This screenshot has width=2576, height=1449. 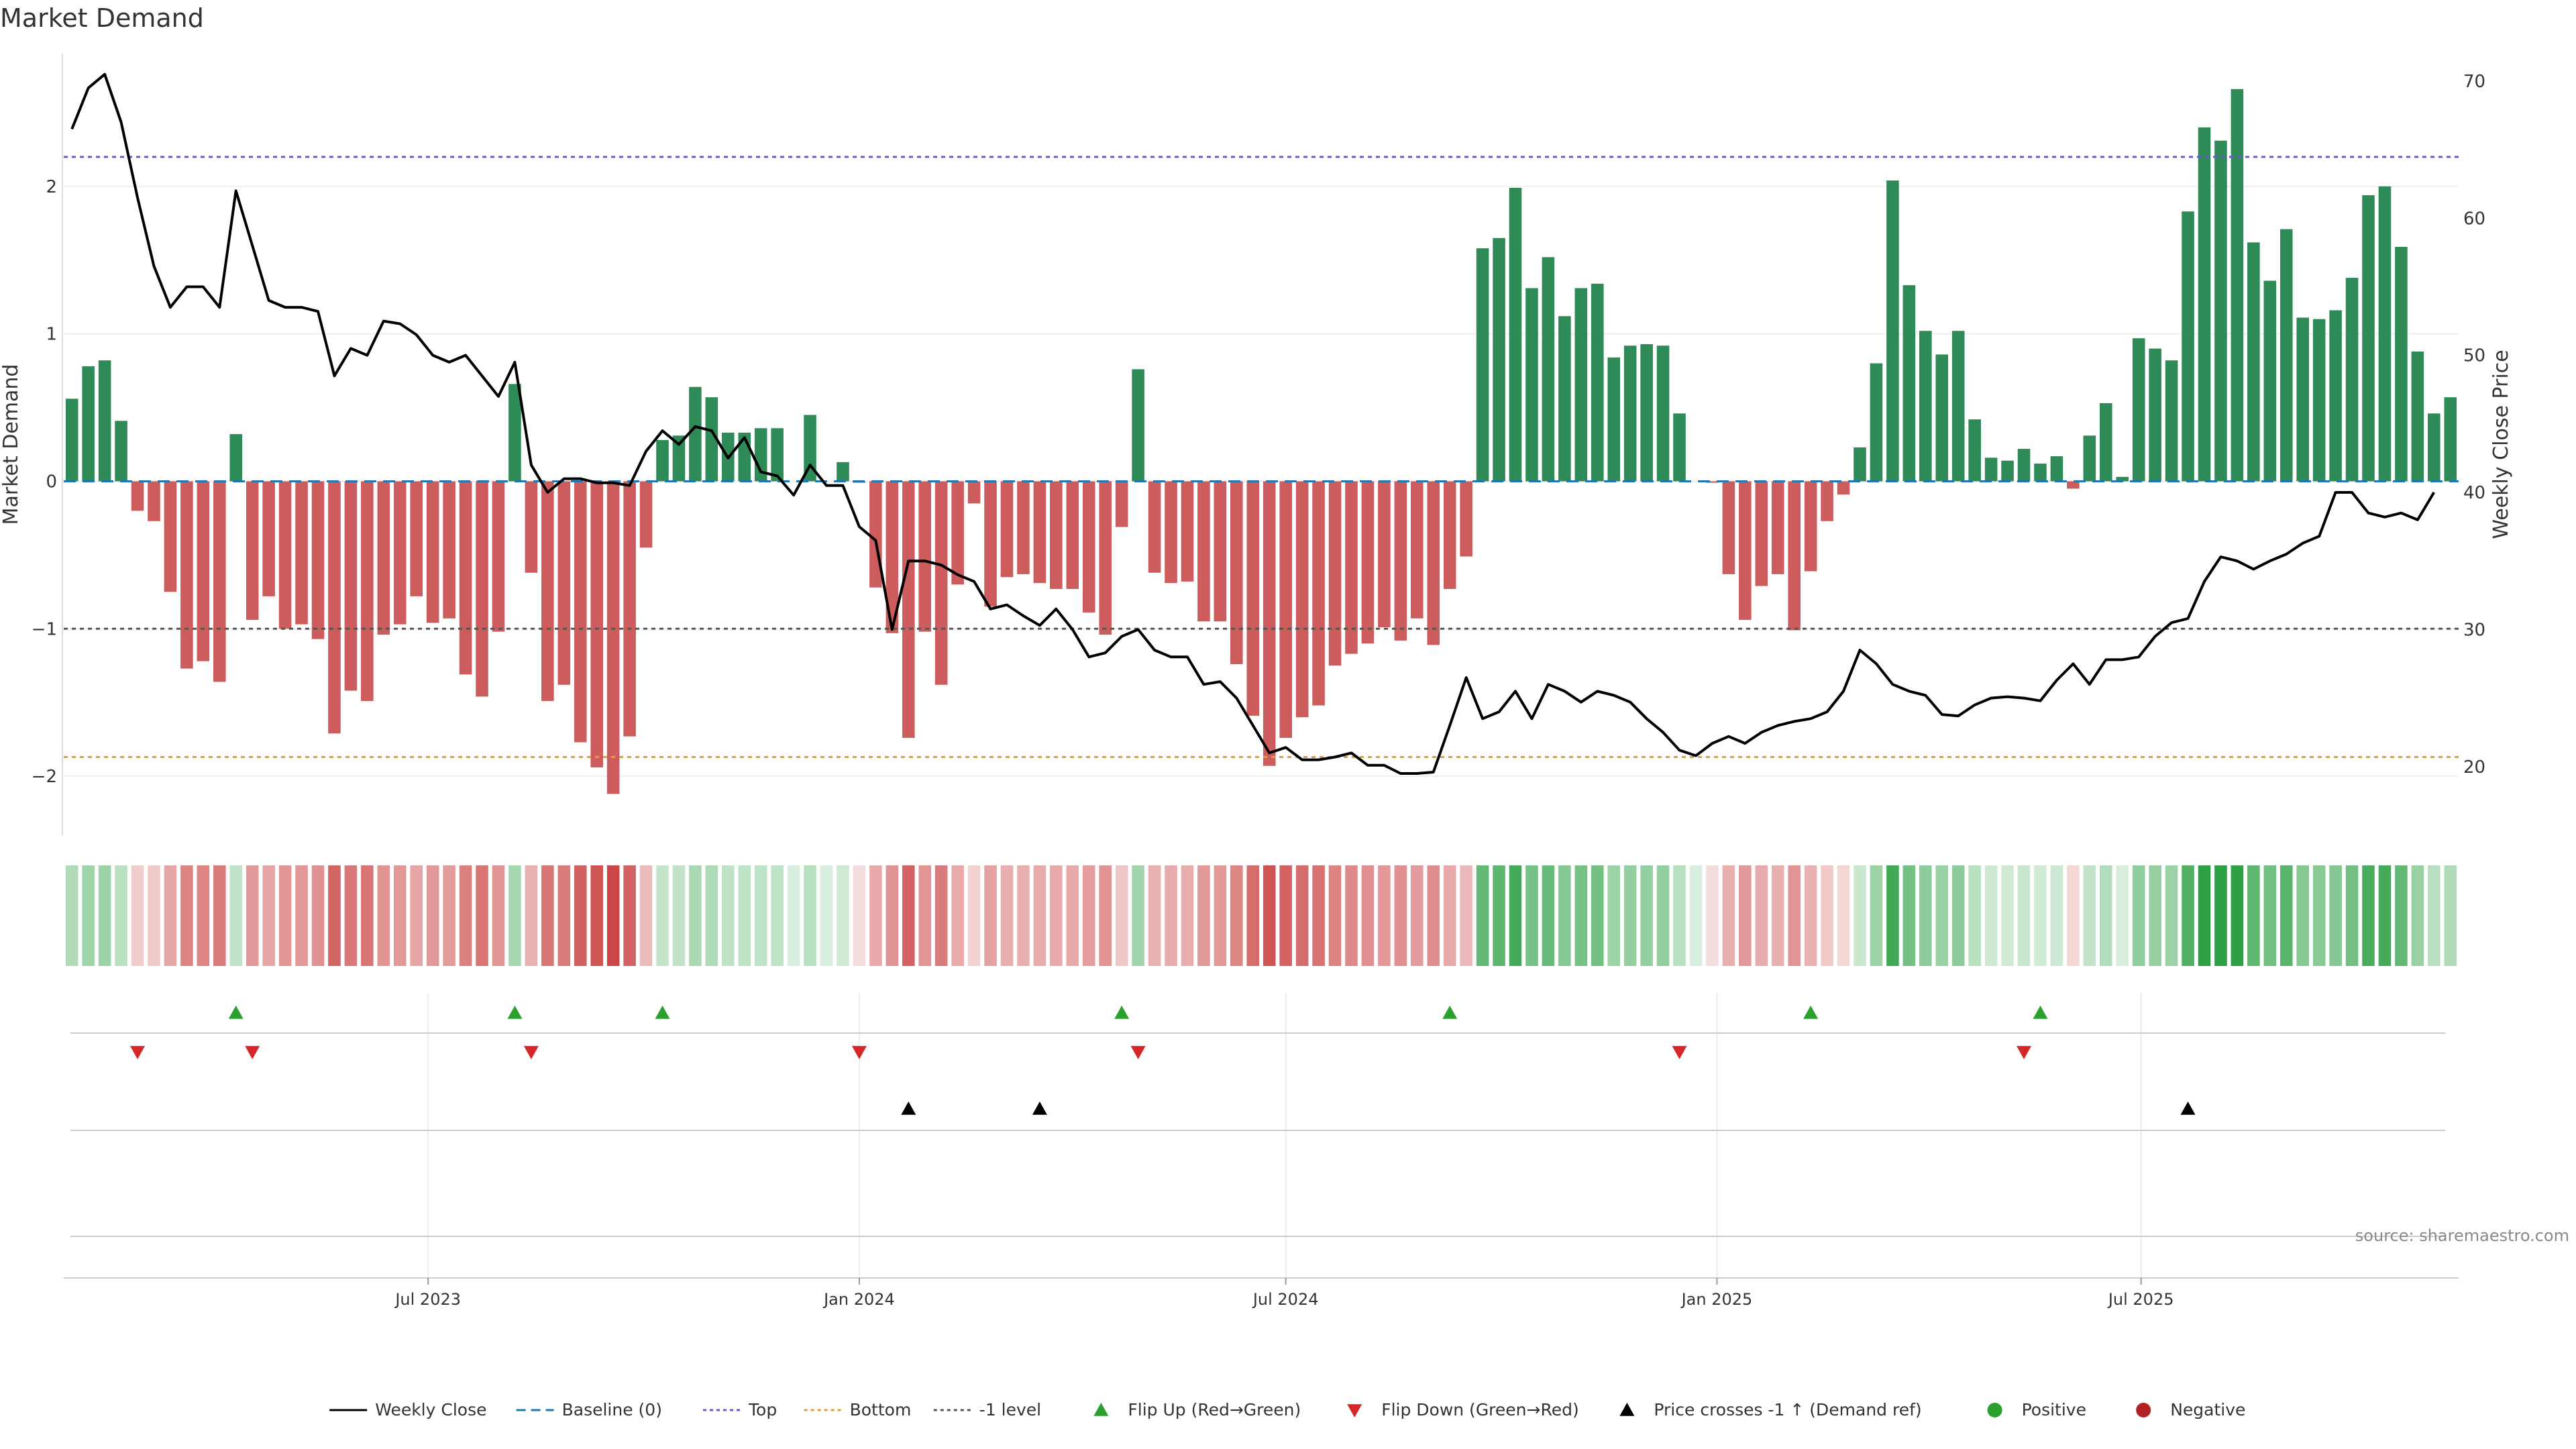 I want to click on y2-tick-label: 40, so click(x=2474, y=493).